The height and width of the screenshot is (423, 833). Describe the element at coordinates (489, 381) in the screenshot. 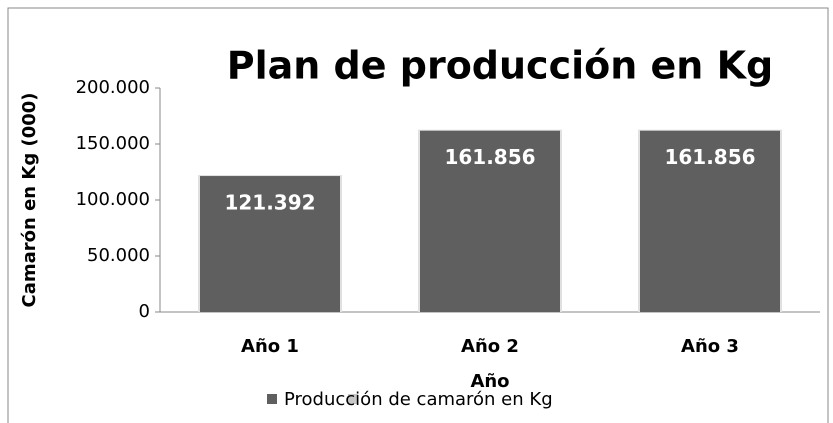

I see `x-axis-label: Año` at that location.